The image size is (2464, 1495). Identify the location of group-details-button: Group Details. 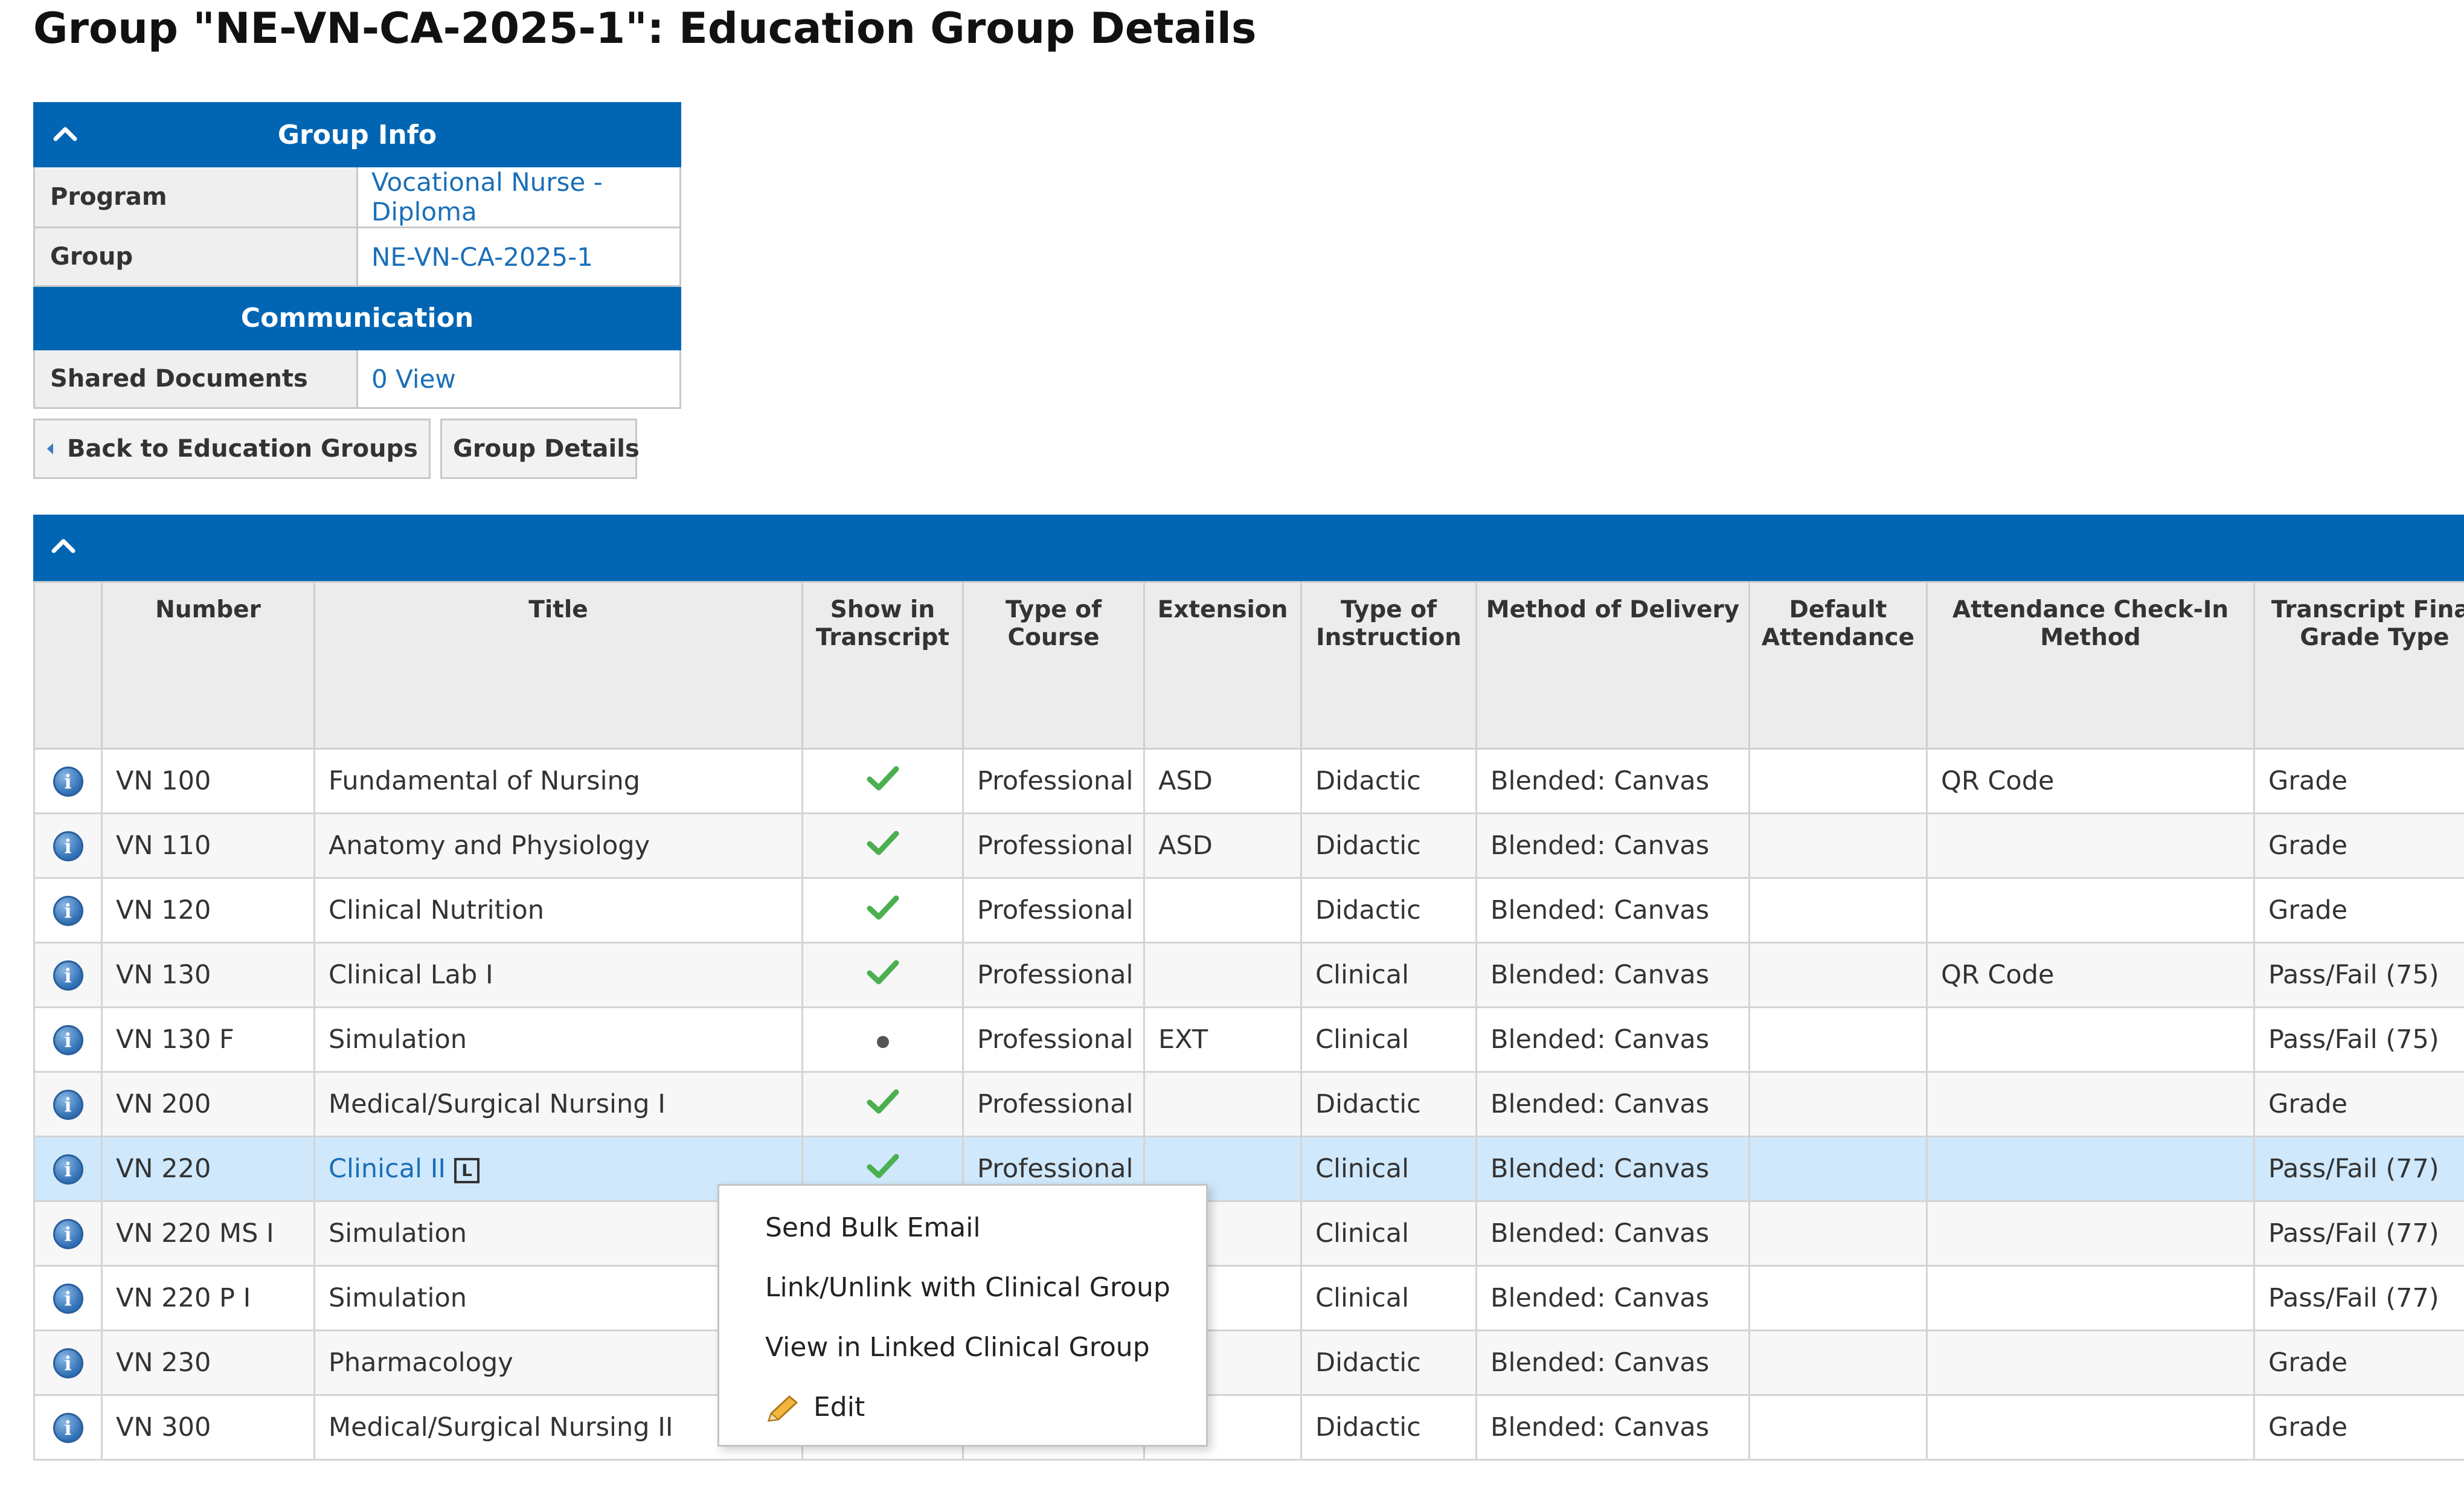
(540, 449).